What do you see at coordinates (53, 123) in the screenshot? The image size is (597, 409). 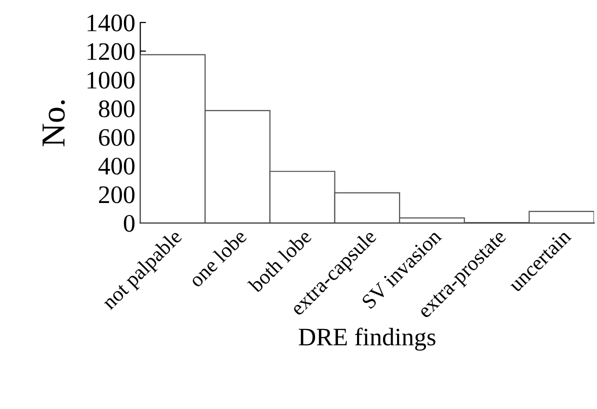 I see `y-axis-title: No.` at bounding box center [53, 123].